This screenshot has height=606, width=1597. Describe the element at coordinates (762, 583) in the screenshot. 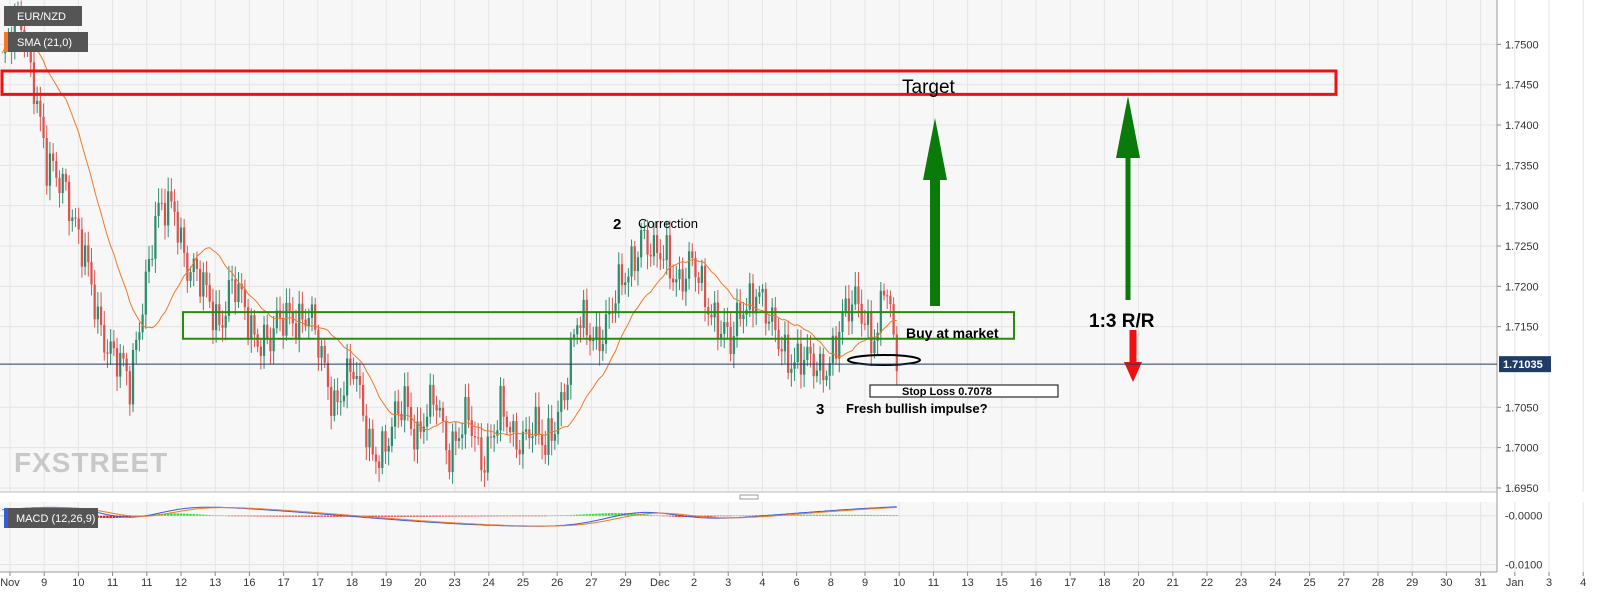

I see `x-tick-label: 4` at that location.